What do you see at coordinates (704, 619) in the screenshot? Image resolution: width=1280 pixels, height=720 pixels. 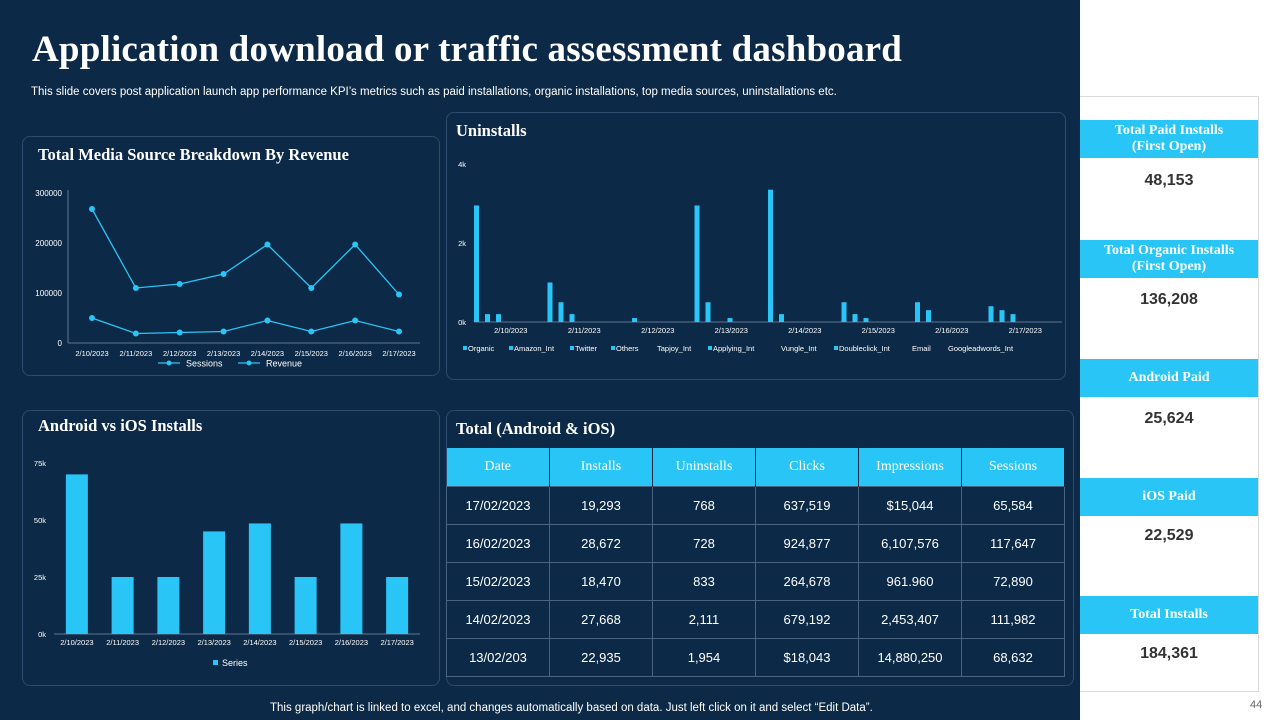 I see `table-cell: 2,111` at bounding box center [704, 619].